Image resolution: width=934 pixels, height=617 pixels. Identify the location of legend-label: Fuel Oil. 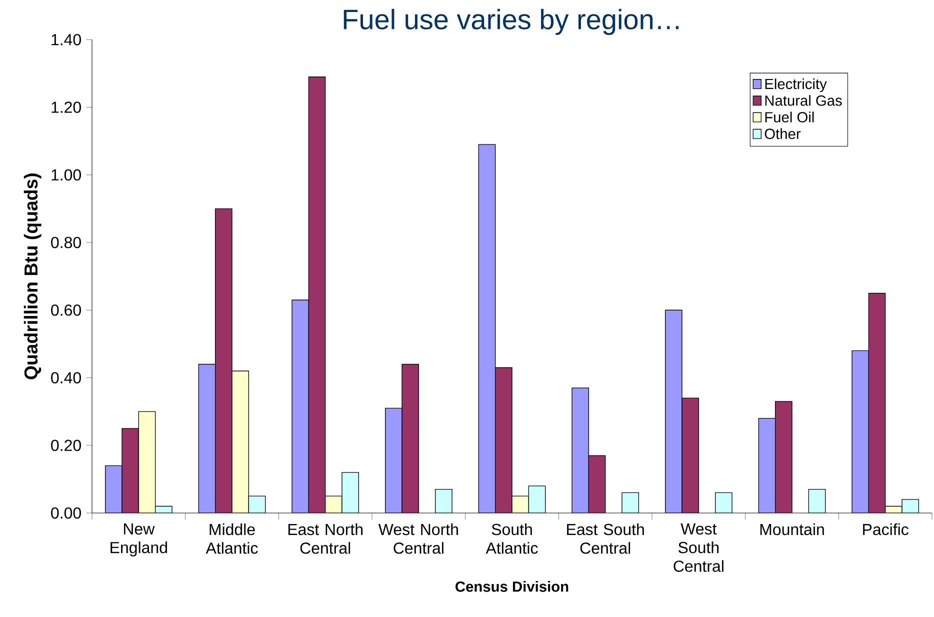
(789, 117).